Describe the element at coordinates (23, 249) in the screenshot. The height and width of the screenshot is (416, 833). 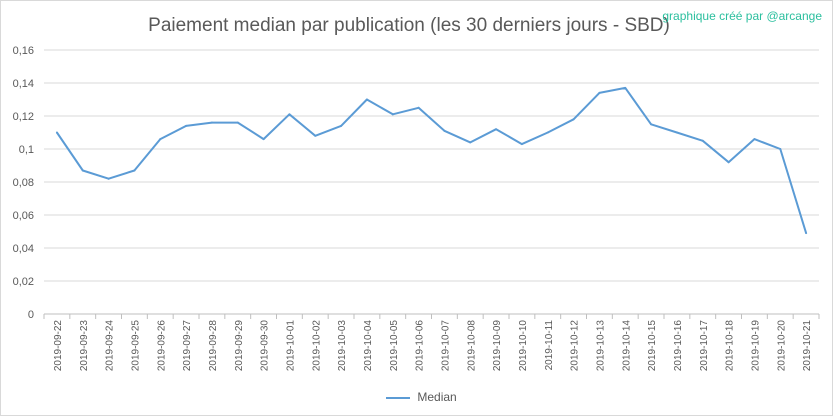
I see `y-tick-label: 0,04` at that location.